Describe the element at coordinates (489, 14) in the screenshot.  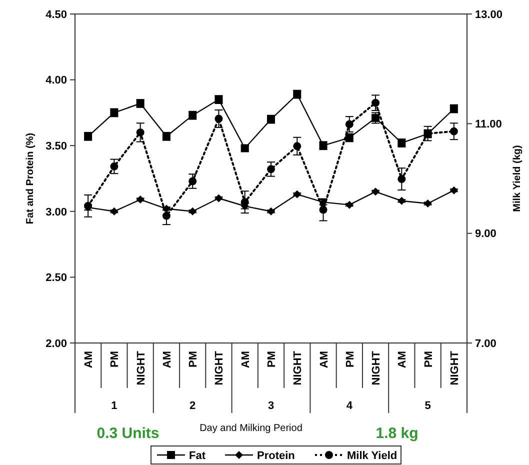
I see `y2-tick-label: 13.00` at that location.